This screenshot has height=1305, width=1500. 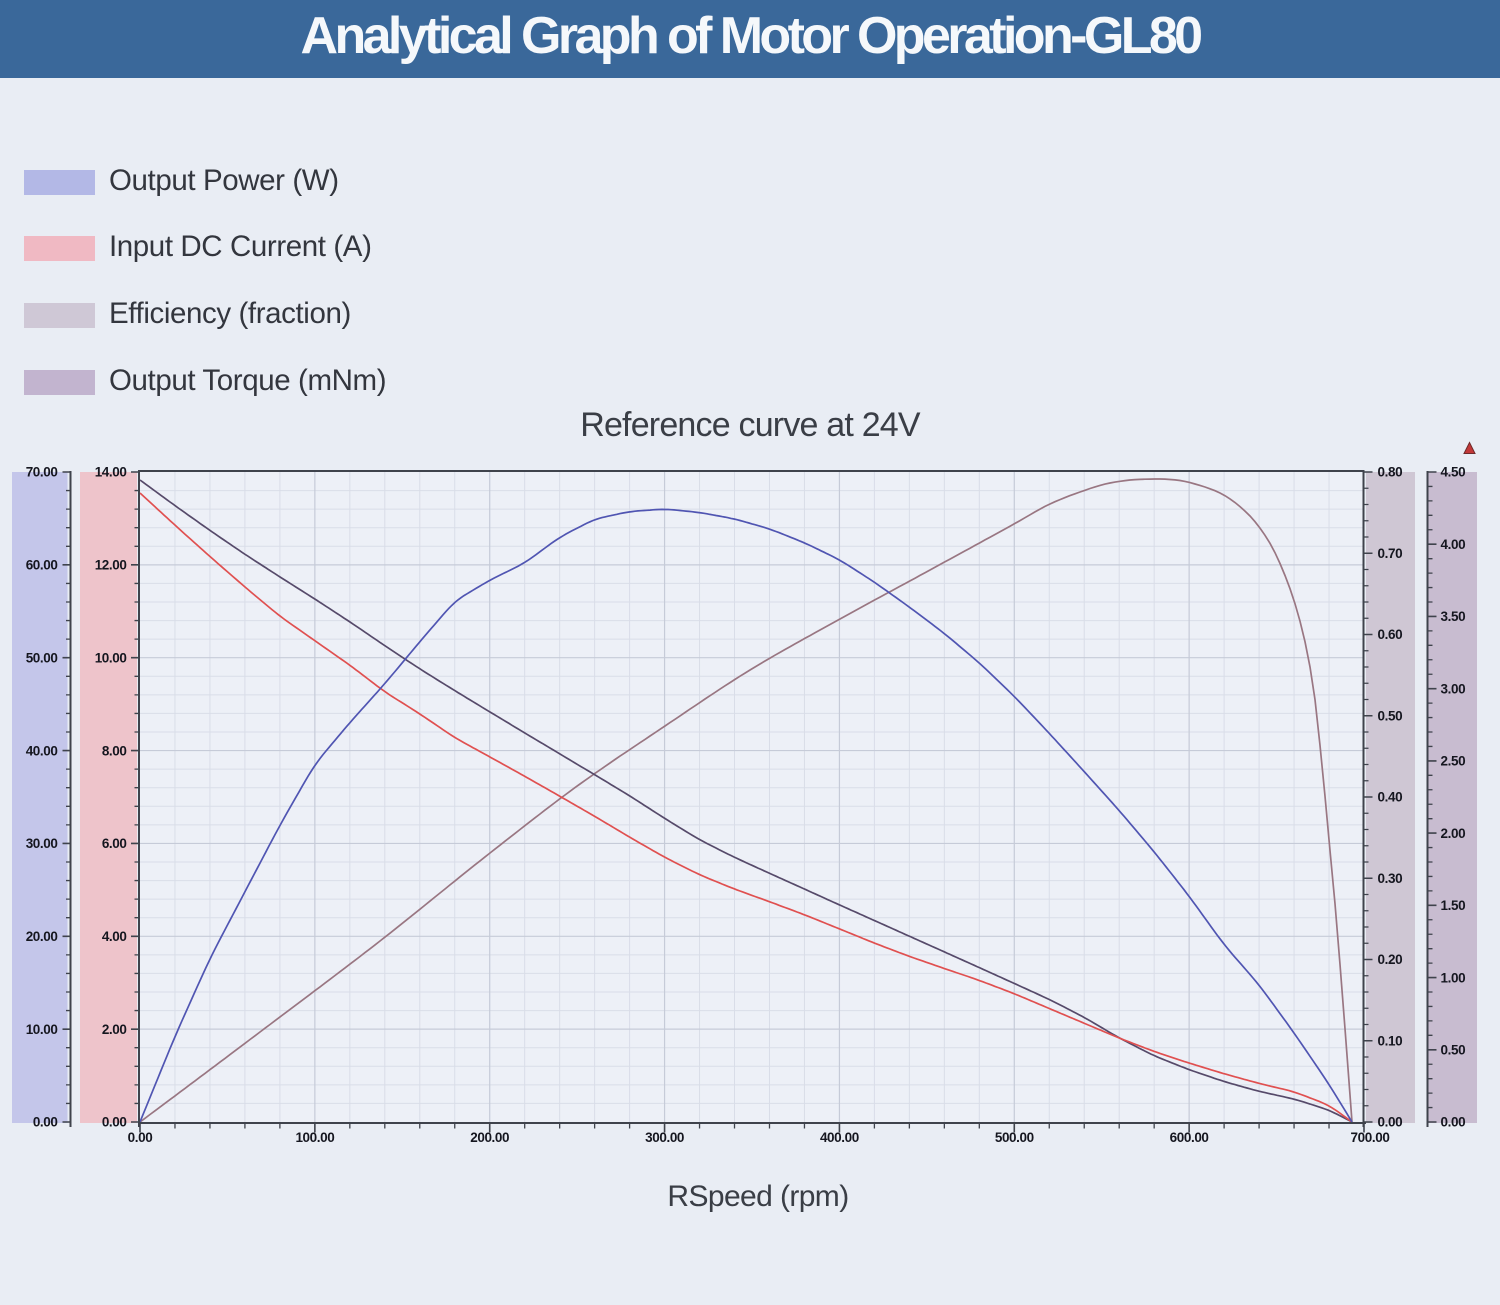 What do you see at coordinates (114, 843) in the screenshot?
I see `svg-text: 6.00` at bounding box center [114, 843].